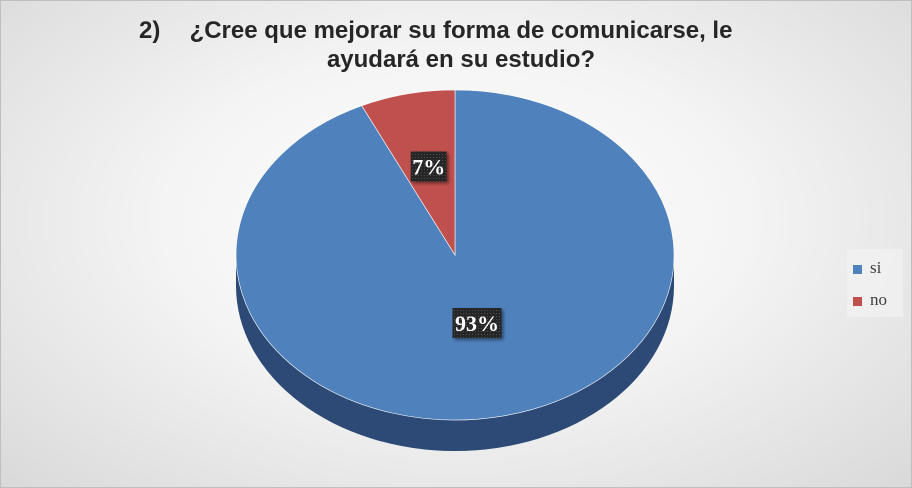 The height and width of the screenshot is (488, 912). What do you see at coordinates (857, 269) in the screenshot?
I see `legend-swatch-si` at bounding box center [857, 269].